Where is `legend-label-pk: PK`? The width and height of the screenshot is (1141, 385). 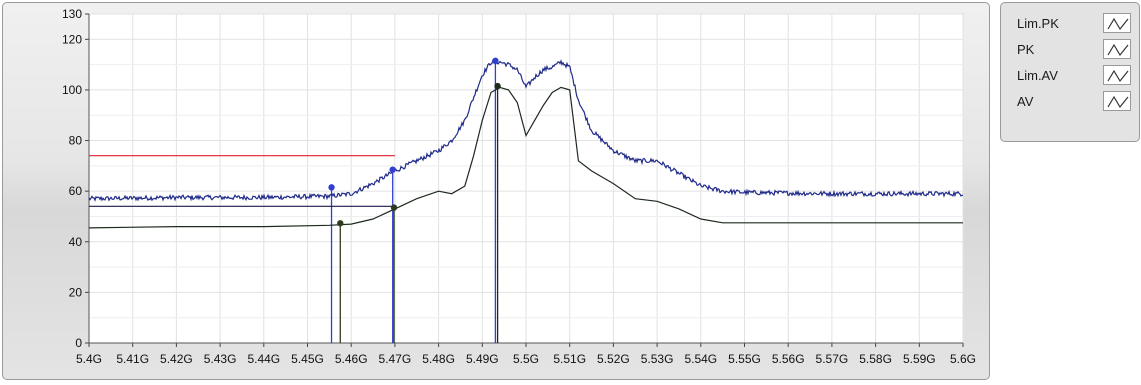
legend-label-pk: PK is located at coordinates (1026, 49).